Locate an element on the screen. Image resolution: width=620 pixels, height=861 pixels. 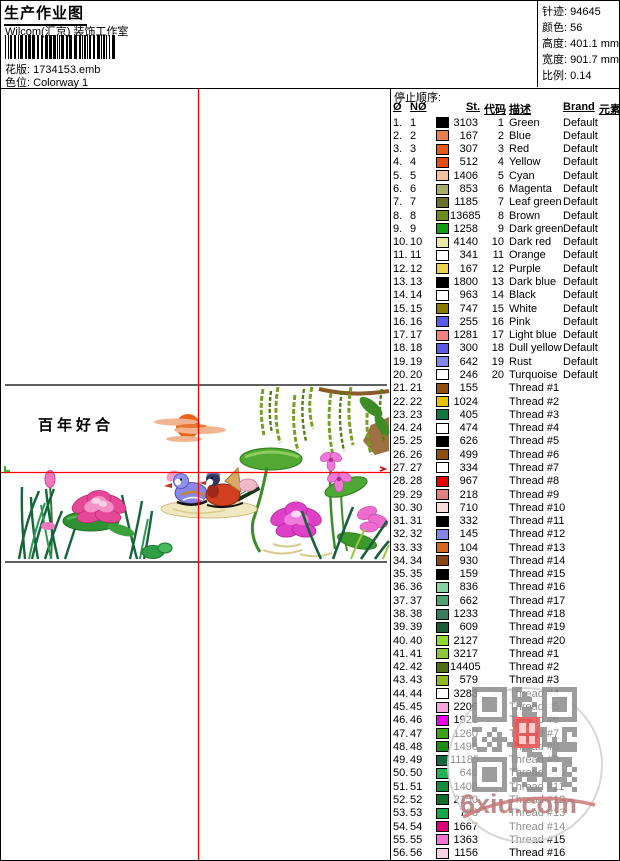
table-row: 45. 45 2206 Thread #5 is located at coordinates (505, 706).